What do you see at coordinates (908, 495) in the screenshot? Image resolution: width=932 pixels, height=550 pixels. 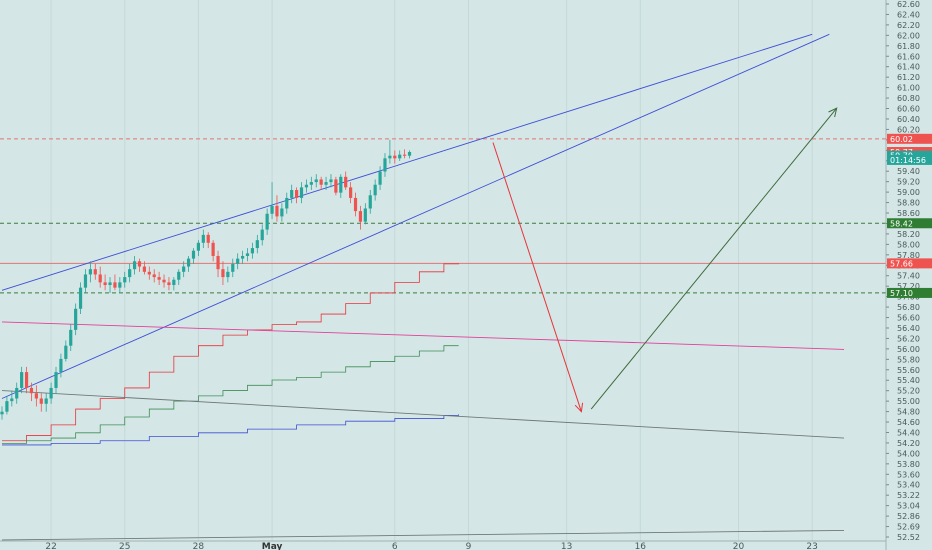 I see `y-tick-label: 53.22` at bounding box center [908, 495].